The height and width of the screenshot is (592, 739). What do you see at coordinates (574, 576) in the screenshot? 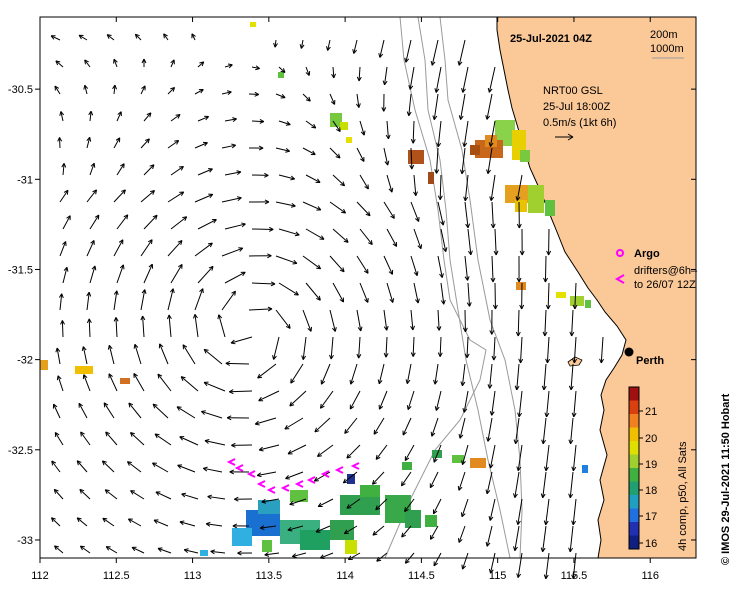
I see `x-tick-label: 115.5` at bounding box center [574, 576].